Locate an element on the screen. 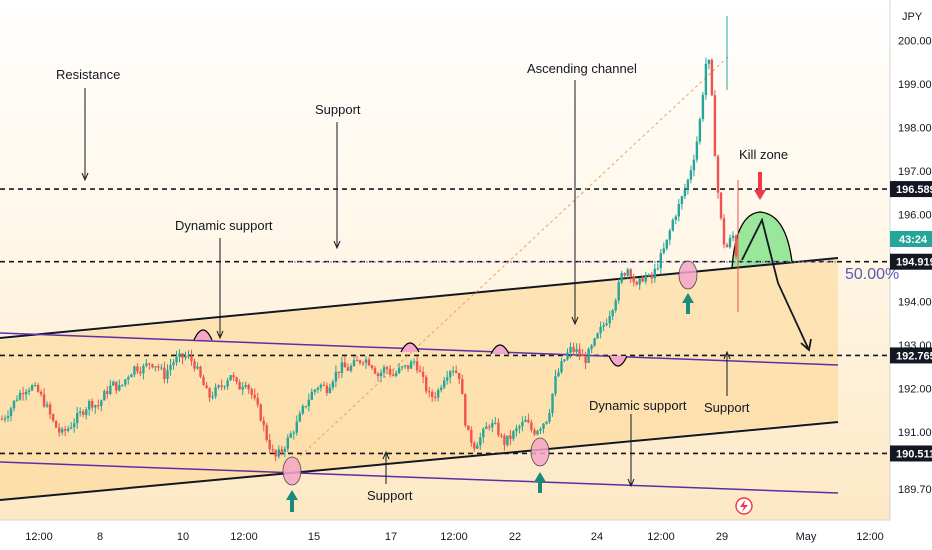  channel-lower-line is located at coordinates (419, 461).